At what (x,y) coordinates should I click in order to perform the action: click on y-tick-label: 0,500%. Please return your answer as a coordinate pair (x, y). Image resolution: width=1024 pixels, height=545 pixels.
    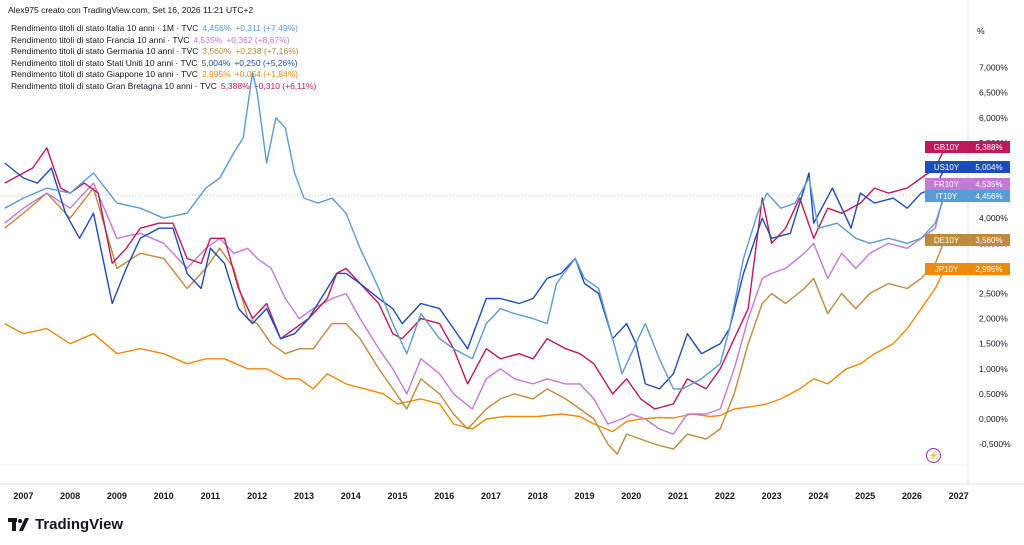
    Looking at the image, I should click on (993, 394).